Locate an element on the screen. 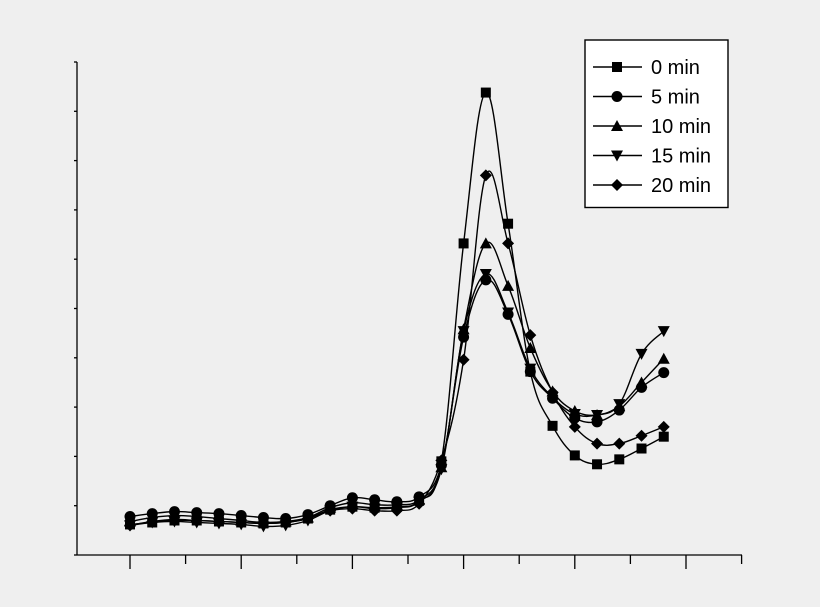 Image resolution: width=820 pixels, height=607 pixels. legend-entry: 5 min is located at coordinates (646, 98).